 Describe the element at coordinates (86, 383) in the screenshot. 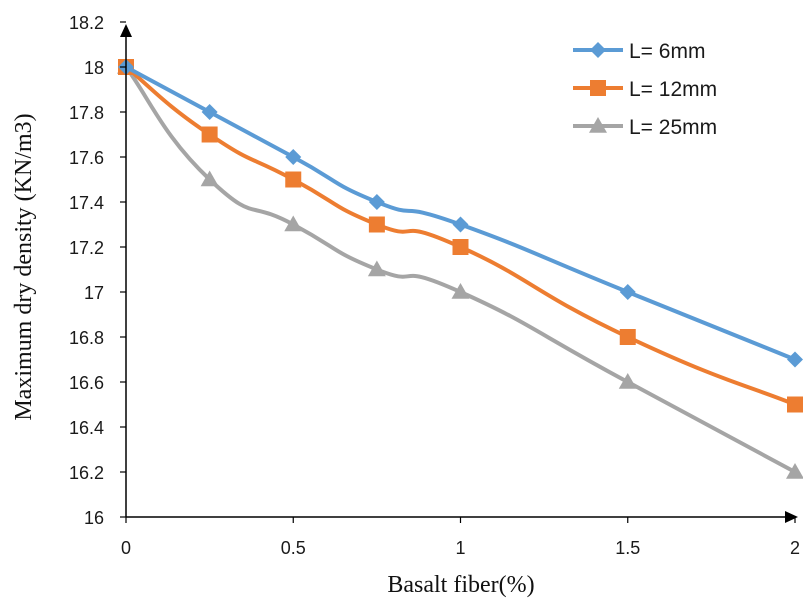

I see `y-tick-label: 16.6` at that location.